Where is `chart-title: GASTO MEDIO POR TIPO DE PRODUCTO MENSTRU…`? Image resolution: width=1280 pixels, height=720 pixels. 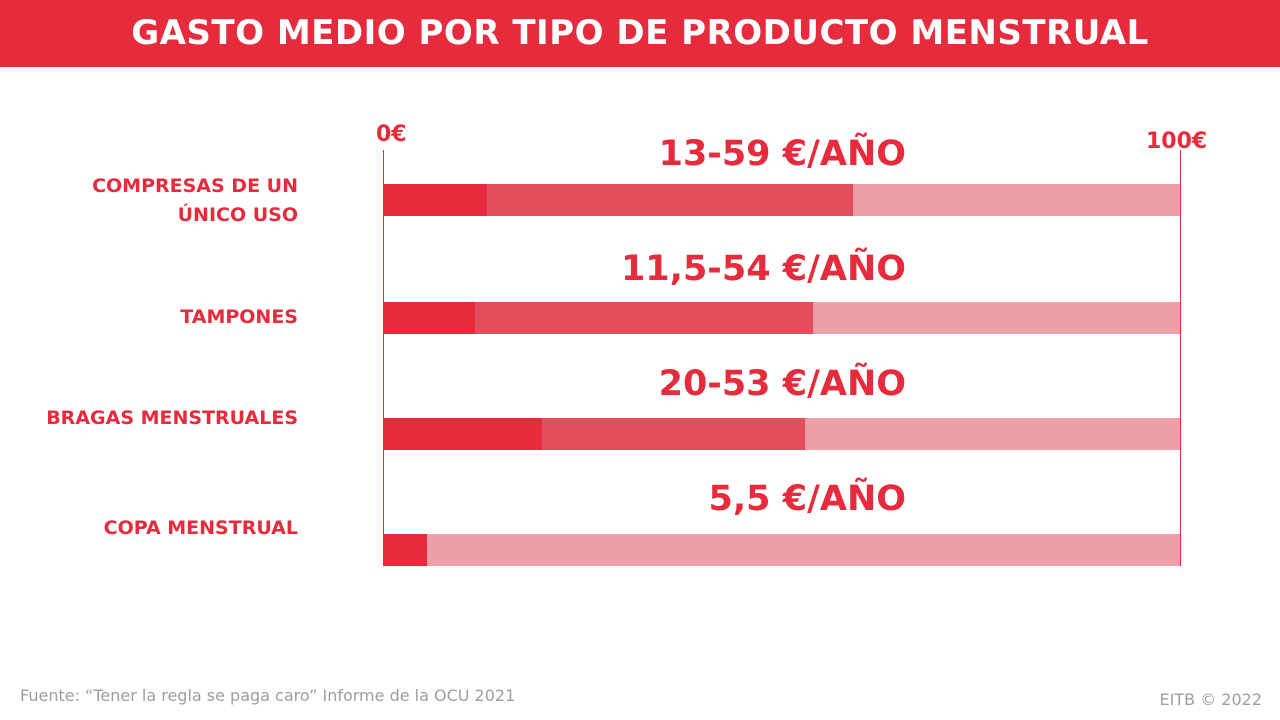
chart-title: GASTO MEDIO POR TIPO DE PRODUCTO MENSTRU… is located at coordinates (640, 33).